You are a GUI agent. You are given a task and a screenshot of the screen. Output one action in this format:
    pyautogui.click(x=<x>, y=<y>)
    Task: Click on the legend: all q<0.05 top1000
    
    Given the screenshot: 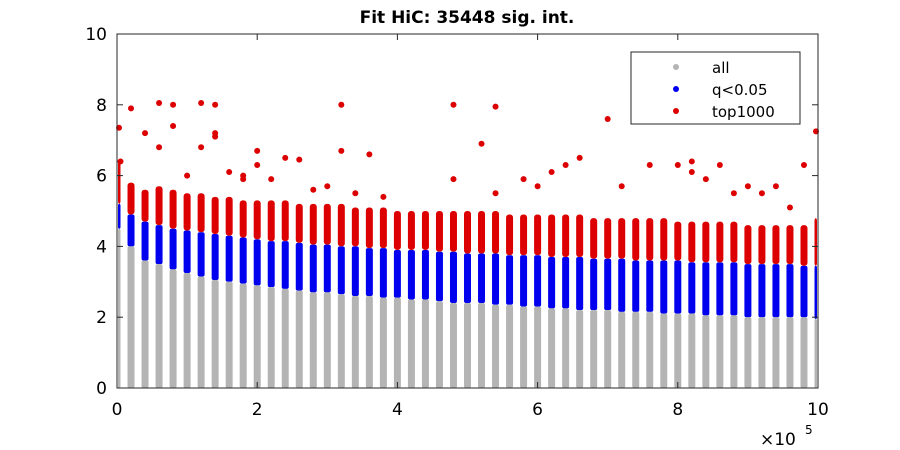 What is the action you would take?
    pyautogui.click(x=715, y=88)
    